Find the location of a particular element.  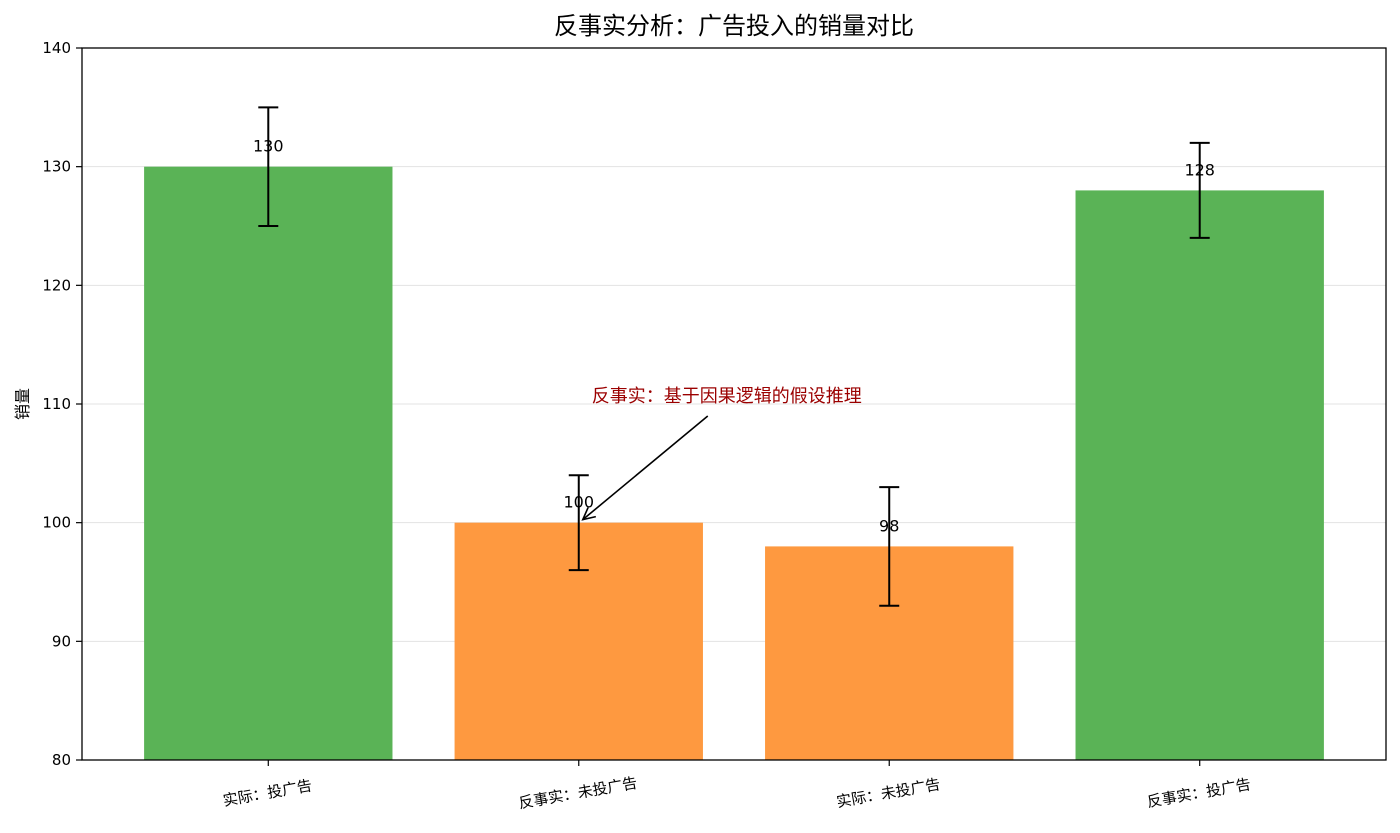

y-axis-label: 销量 is located at coordinates (22, 404).